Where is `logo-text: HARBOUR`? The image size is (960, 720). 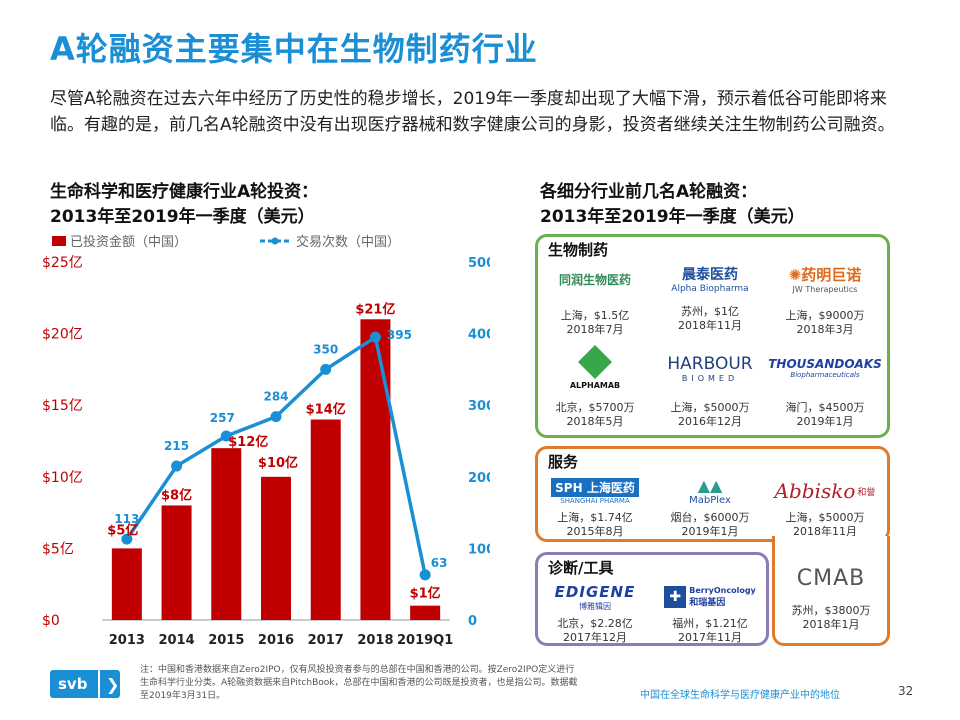
logo-text: HARBOUR is located at coordinates (710, 363).